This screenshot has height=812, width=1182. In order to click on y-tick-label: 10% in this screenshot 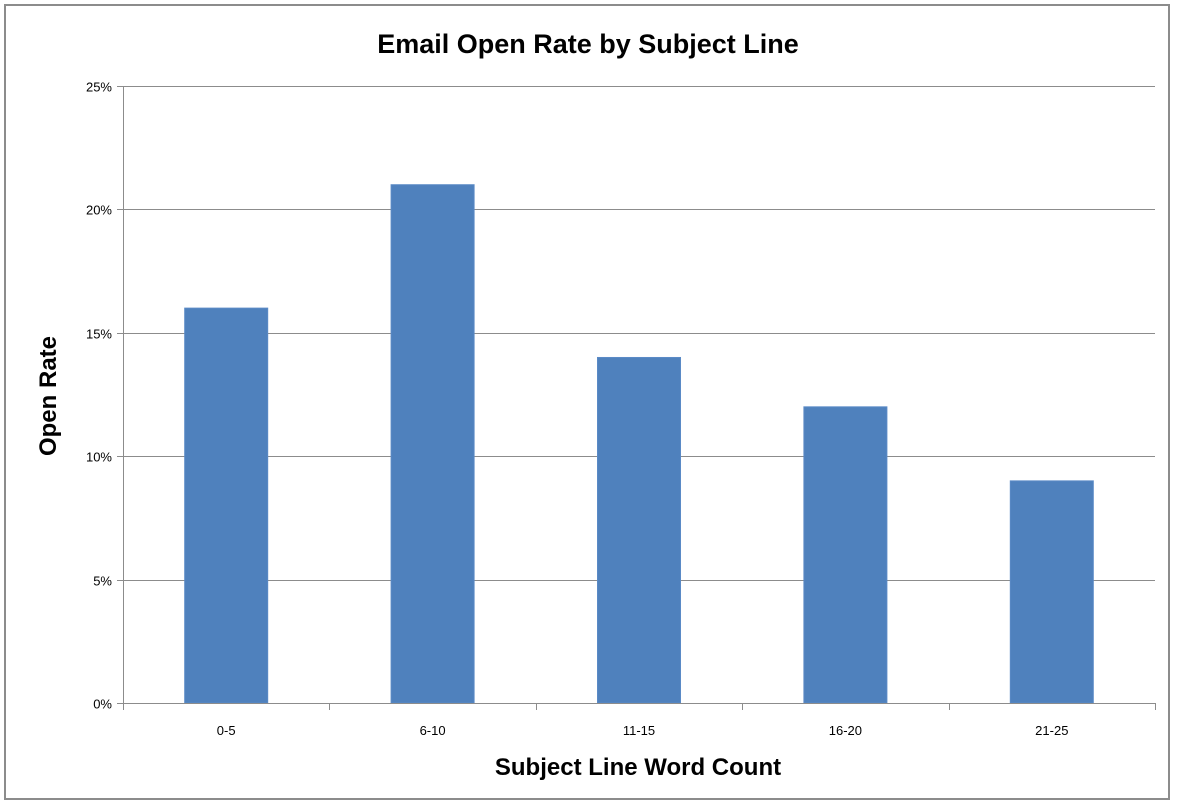, I will do `click(99, 457)`.